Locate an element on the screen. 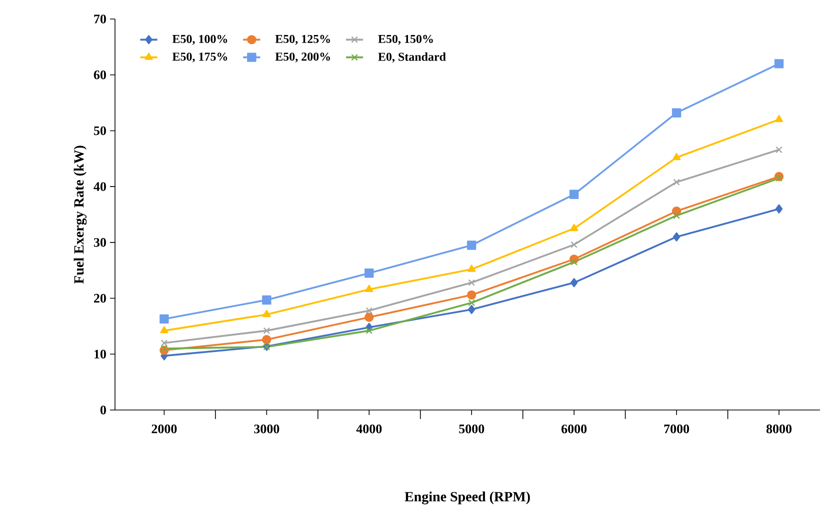 The width and height of the screenshot is (821, 525). y-tick-label: 0 is located at coordinates (103, 410).